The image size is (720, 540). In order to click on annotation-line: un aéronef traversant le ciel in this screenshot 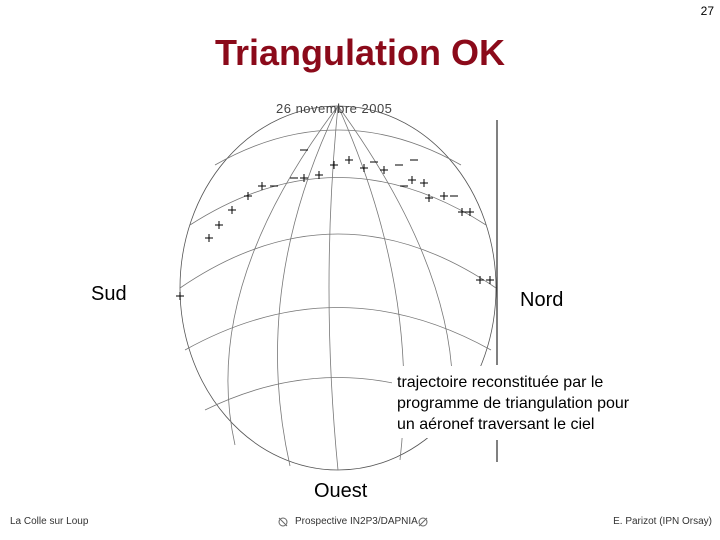, I will do `click(496, 424)`.